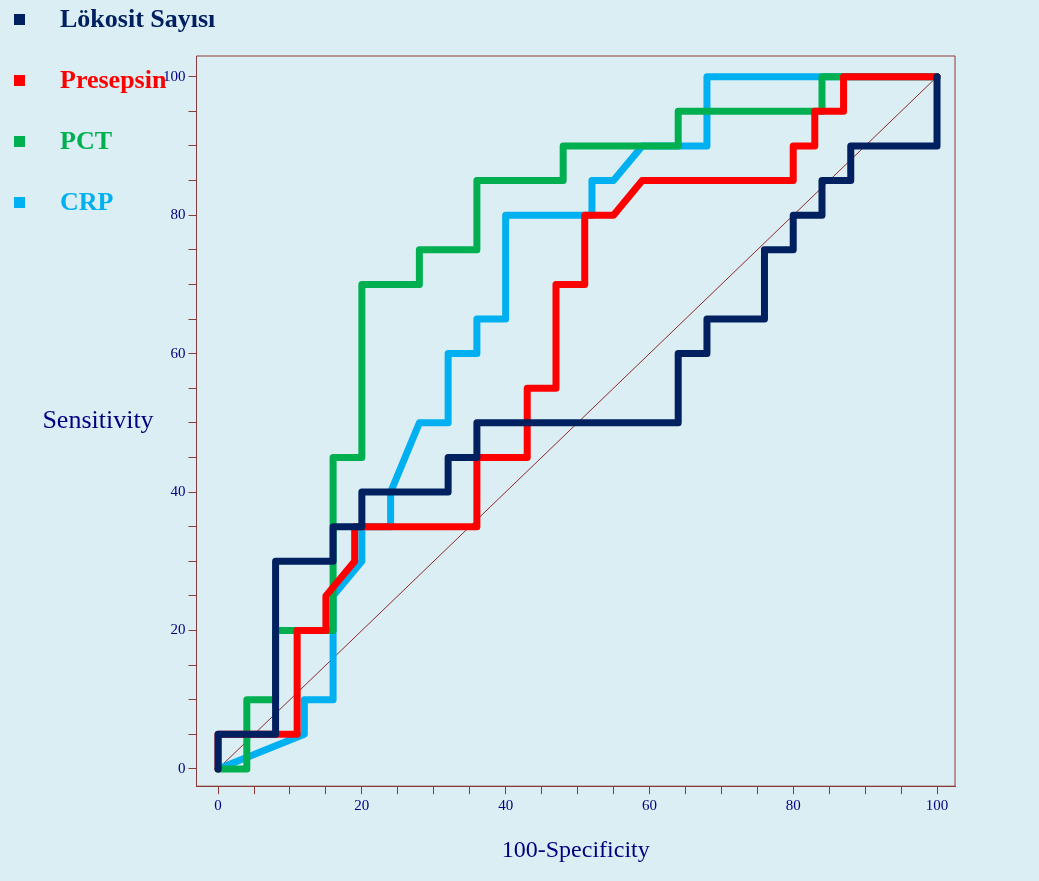 This screenshot has width=1039, height=881. I want to click on x-tick-label: 60, so click(649, 805).